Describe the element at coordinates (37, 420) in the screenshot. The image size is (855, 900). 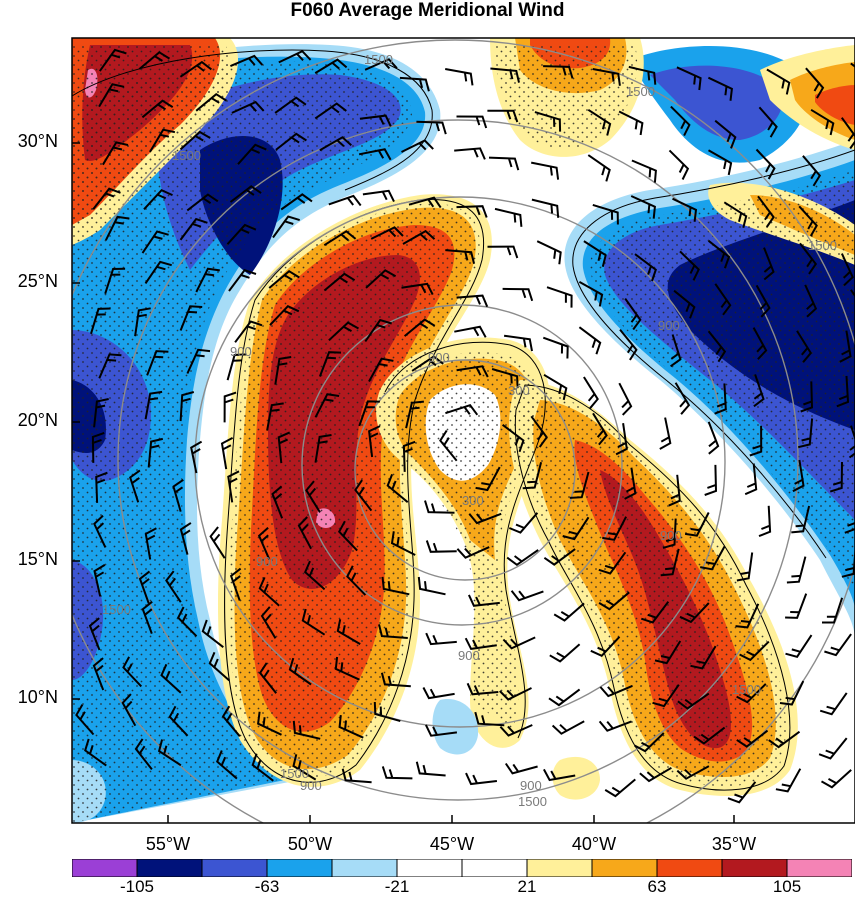
I see `lat-label: 20°N` at that location.